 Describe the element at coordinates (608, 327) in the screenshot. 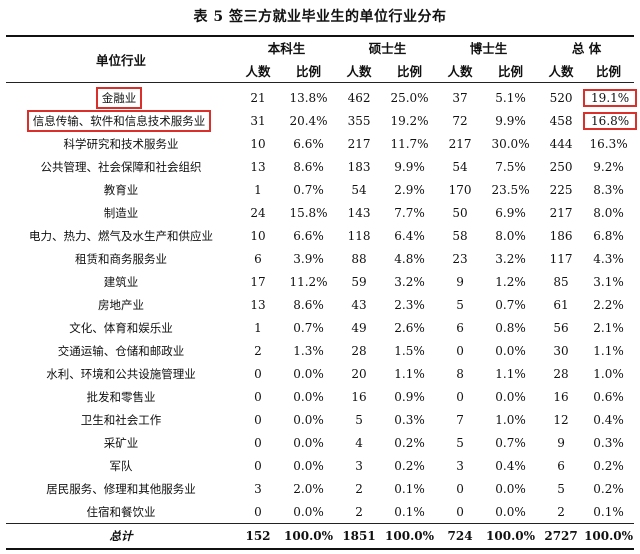

I see `cell: 2.1%` at that location.